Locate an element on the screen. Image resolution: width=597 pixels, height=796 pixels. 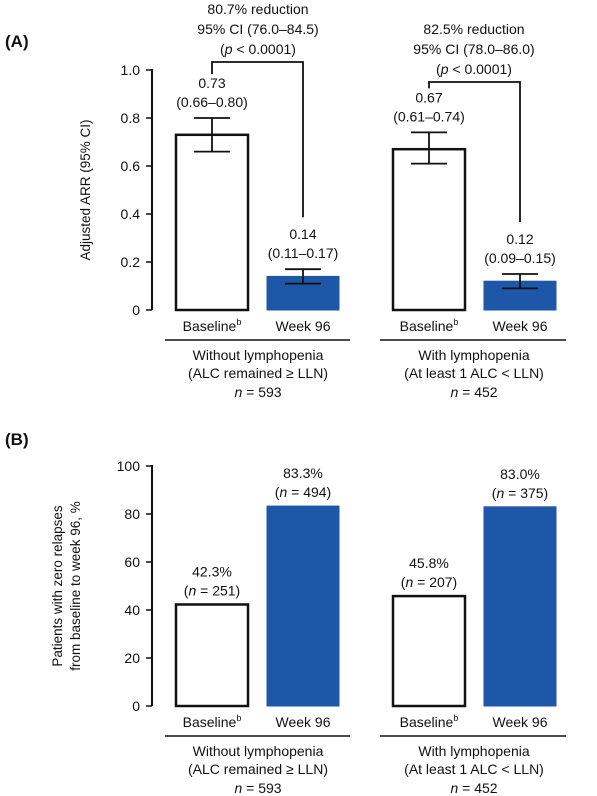
panel-a-y-tick-label: 0.2 is located at coordinates (131, 262).